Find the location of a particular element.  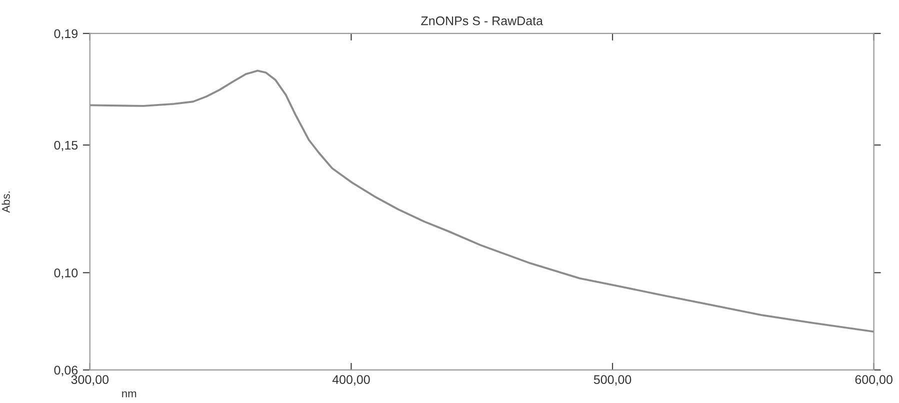

chart-title: ZnONPs S - RawData is located at coordinates (482, 21).